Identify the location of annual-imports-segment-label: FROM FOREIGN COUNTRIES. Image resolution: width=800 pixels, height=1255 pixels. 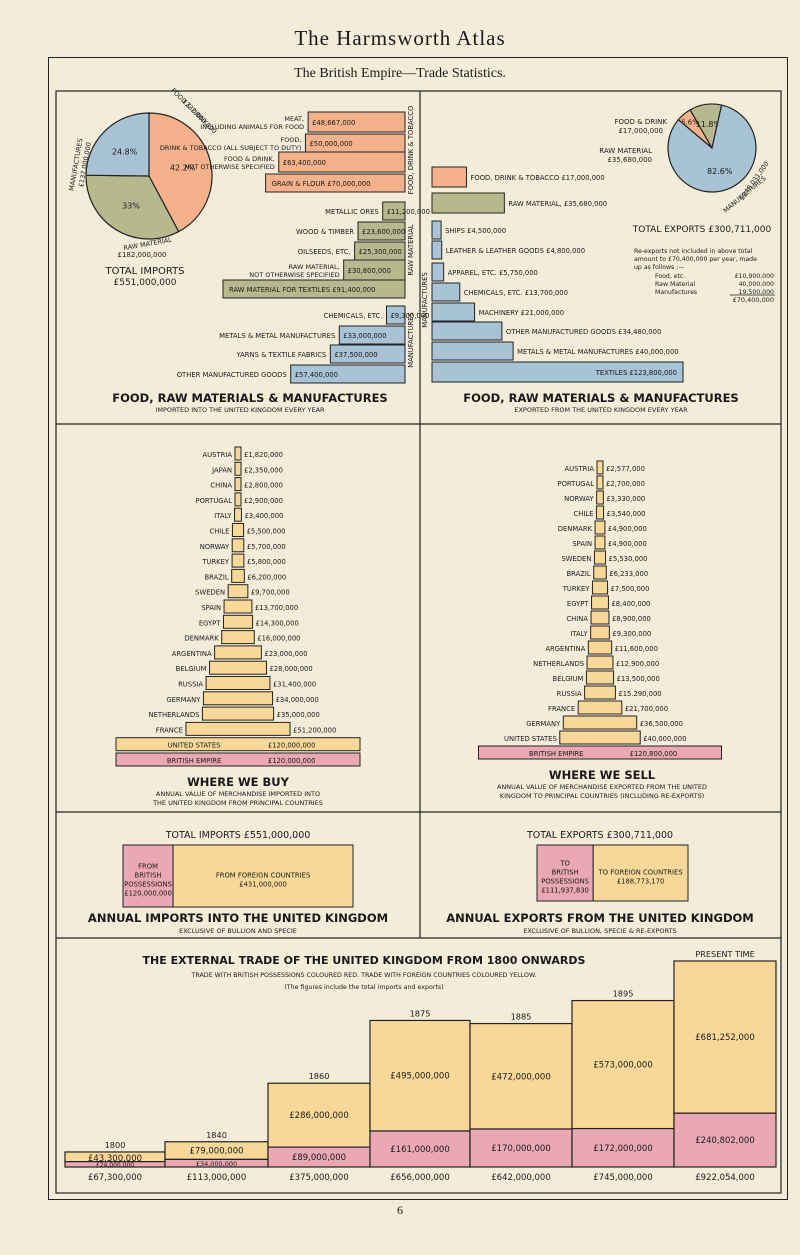
(263, 876).